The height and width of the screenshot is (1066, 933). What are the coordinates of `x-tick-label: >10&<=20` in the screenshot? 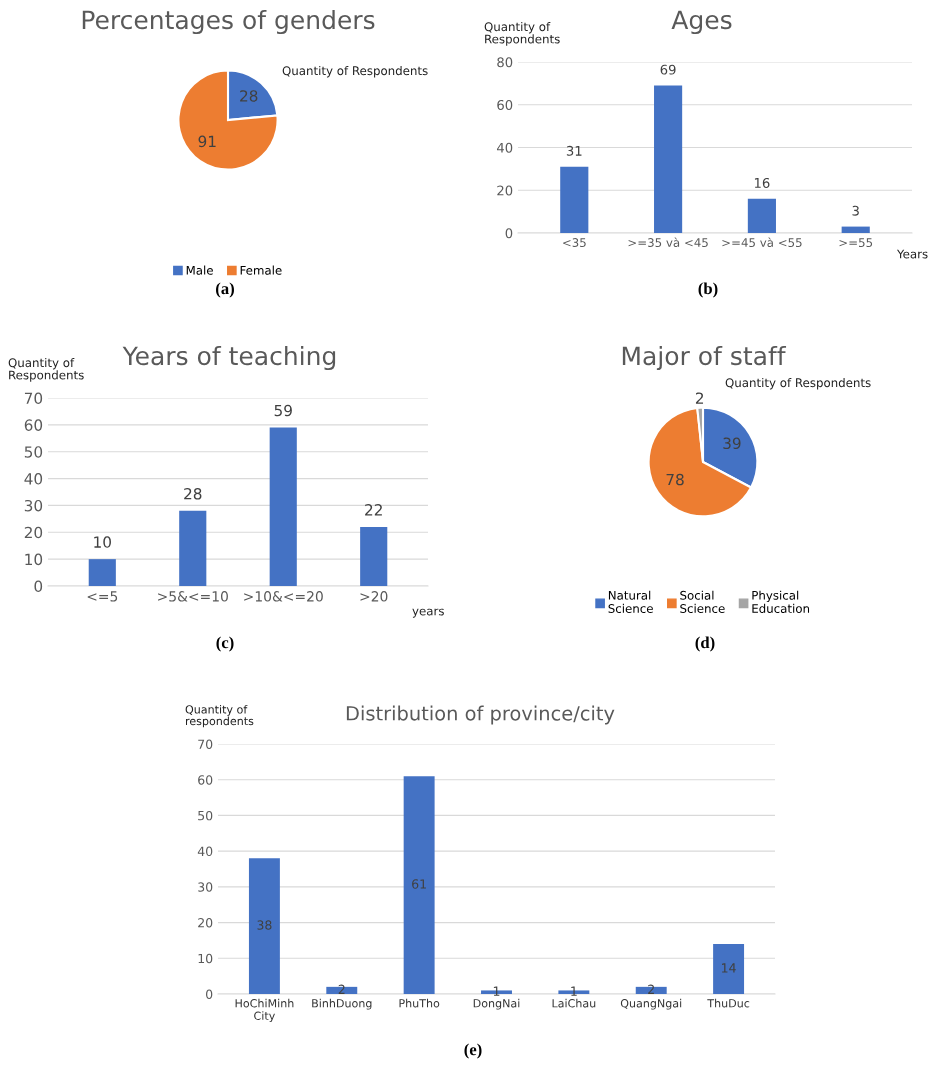 It's located at (283, 596).